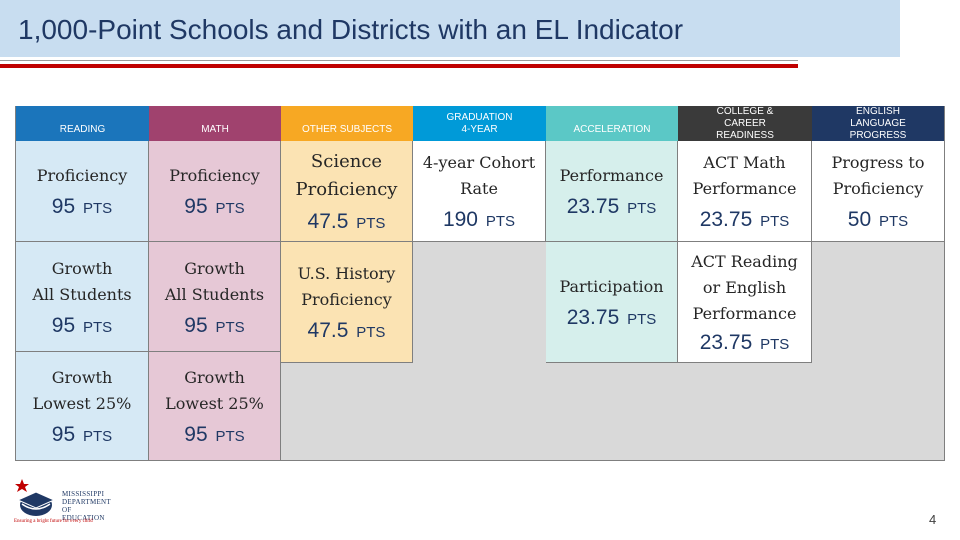 The image size is (960, 540). I want to click on header-reading: READING, so click(82, 123).